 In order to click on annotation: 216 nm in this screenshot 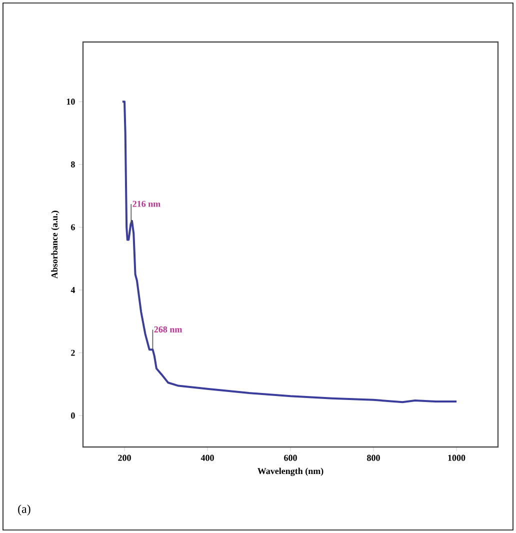, I will do `click(146, 203)`.